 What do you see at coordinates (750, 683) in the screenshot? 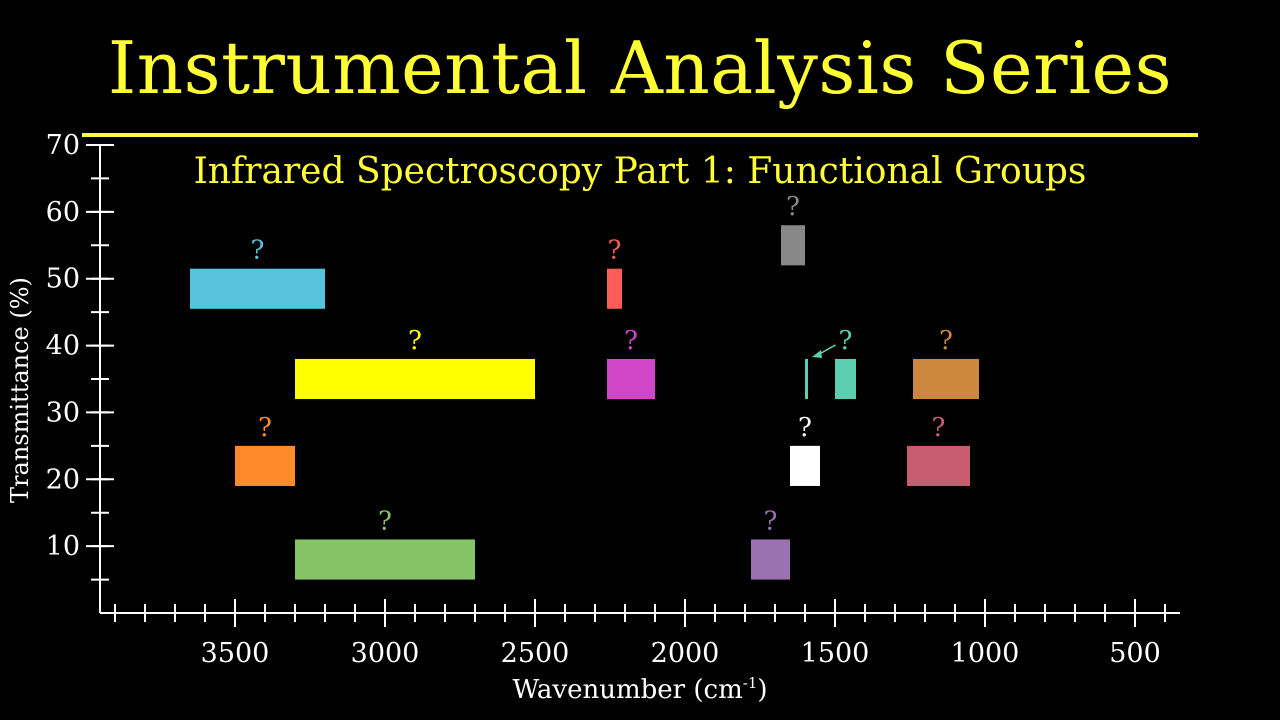
I see `x-axis-label-exponent: -1` at bounding box center [750, 683].